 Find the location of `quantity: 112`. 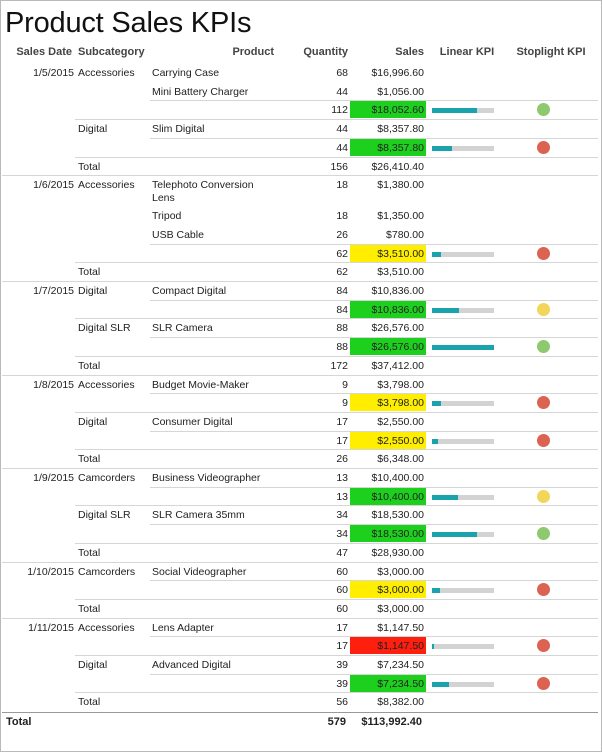

quantity: 112 is located at coordinates (339, 110).